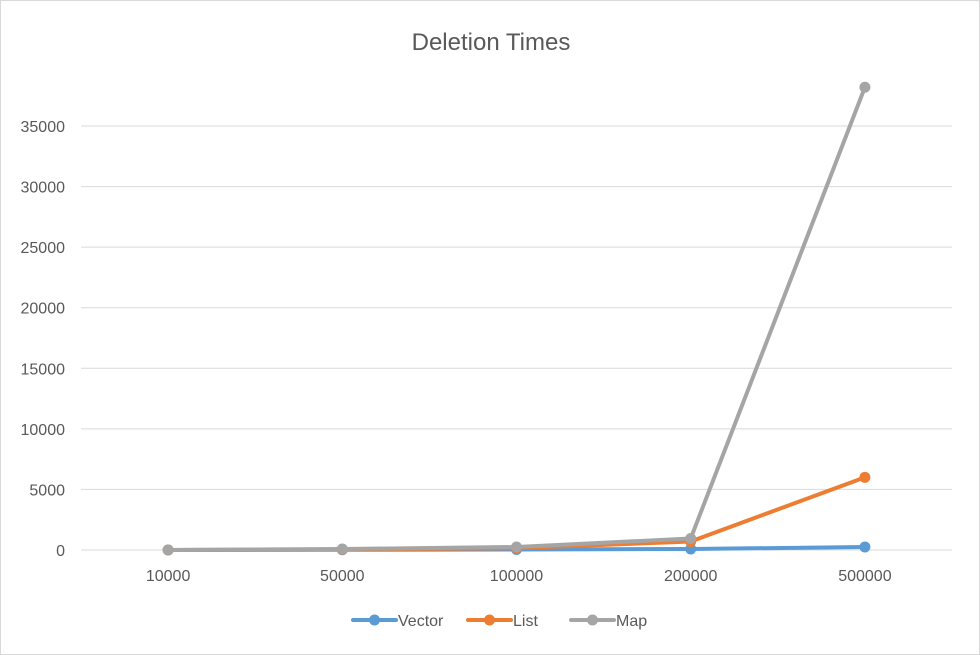 The width and height of the screenshot is (980, 655). Describe the element at coordinates (342, 576) in the screenshot. I see `x-tick-label: 50000` at that location.